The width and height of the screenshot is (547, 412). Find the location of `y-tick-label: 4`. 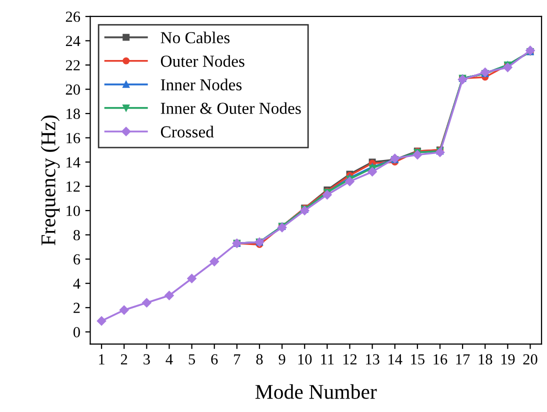

y-tick-label: 4 is located at coordinates (76, 283).